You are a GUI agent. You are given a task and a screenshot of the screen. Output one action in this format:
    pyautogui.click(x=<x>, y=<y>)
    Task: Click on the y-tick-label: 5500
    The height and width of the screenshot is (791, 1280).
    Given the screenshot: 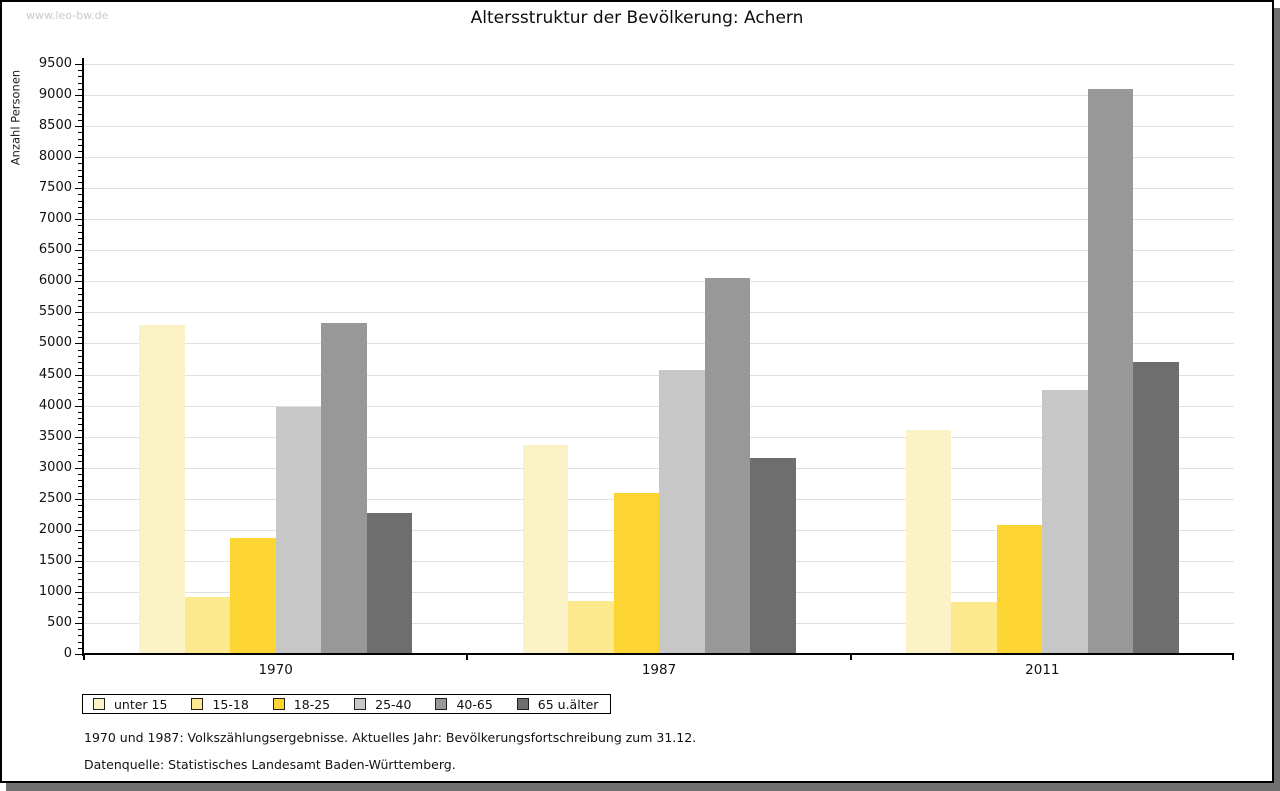 What is the action you would take?
    pyautogui.click(x=55, y=312)
    